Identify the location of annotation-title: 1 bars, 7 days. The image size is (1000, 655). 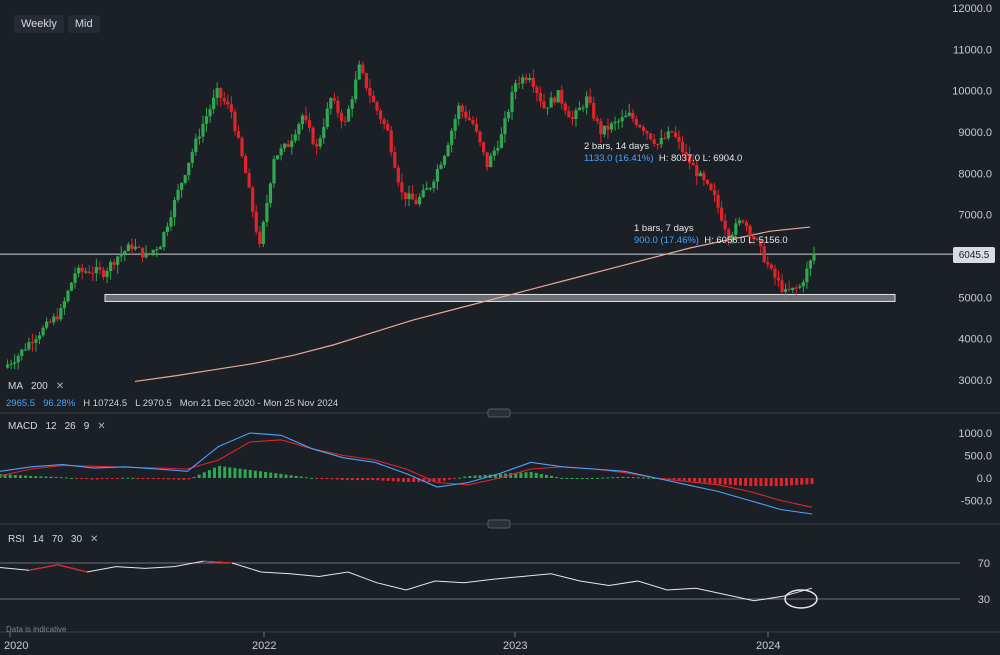
(664, 228).